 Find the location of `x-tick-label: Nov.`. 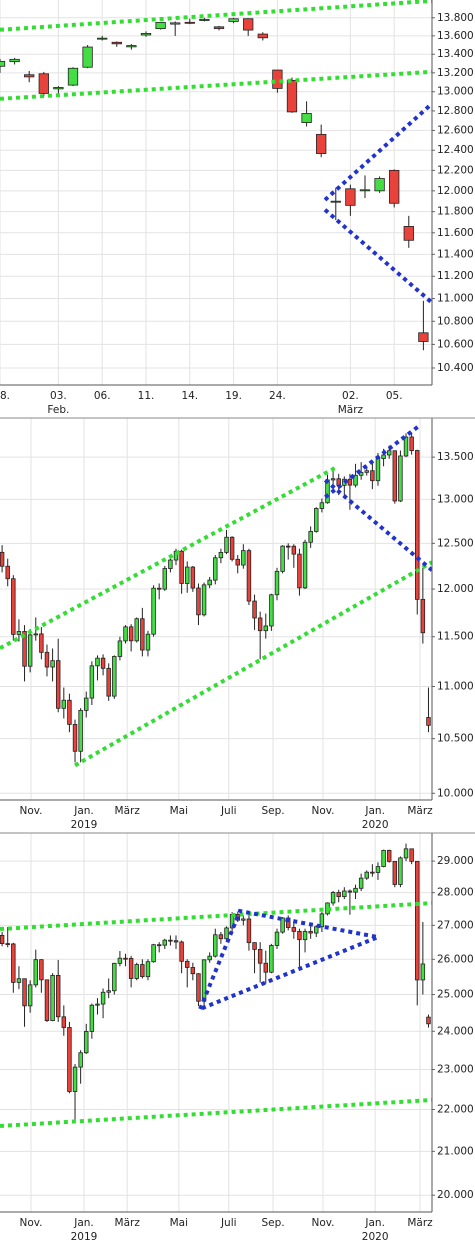

x-tick-label: Nov. is located at coordinates (322, 811).